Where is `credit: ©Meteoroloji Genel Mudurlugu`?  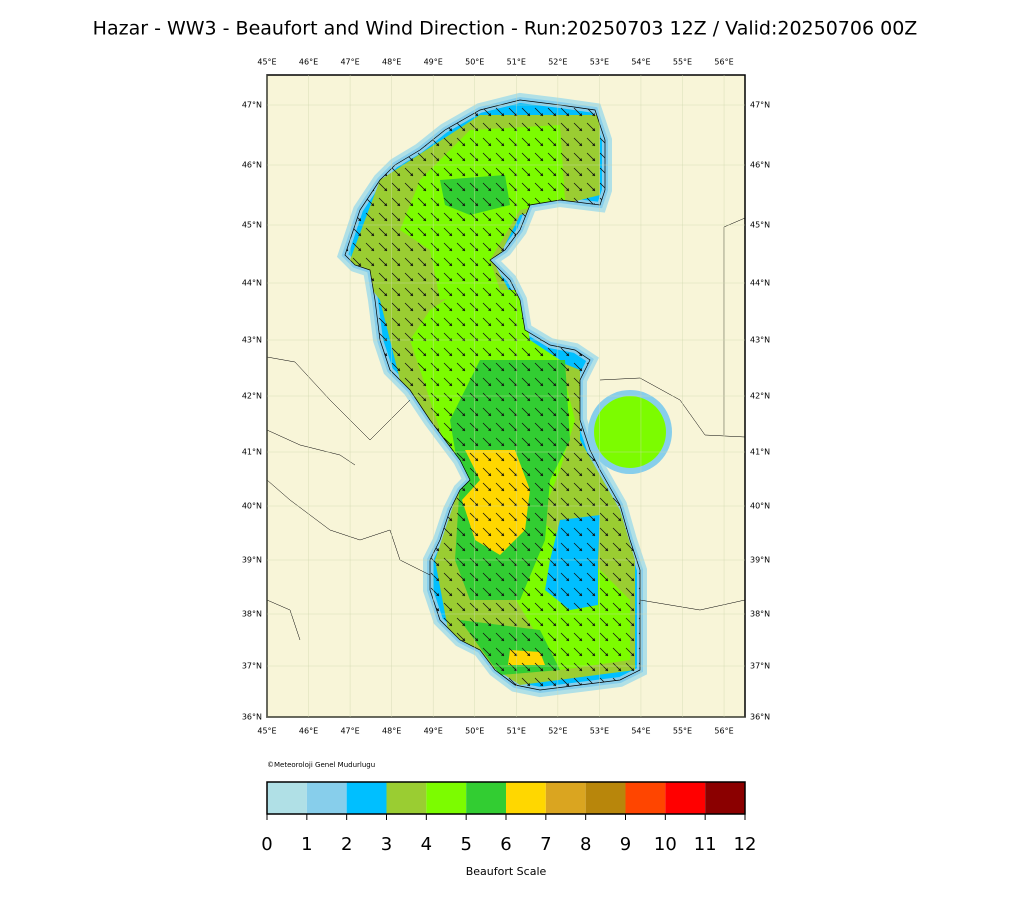
credit: ©Meteoroloji Genel Mudurlugu is located at coordinates (321, 765).